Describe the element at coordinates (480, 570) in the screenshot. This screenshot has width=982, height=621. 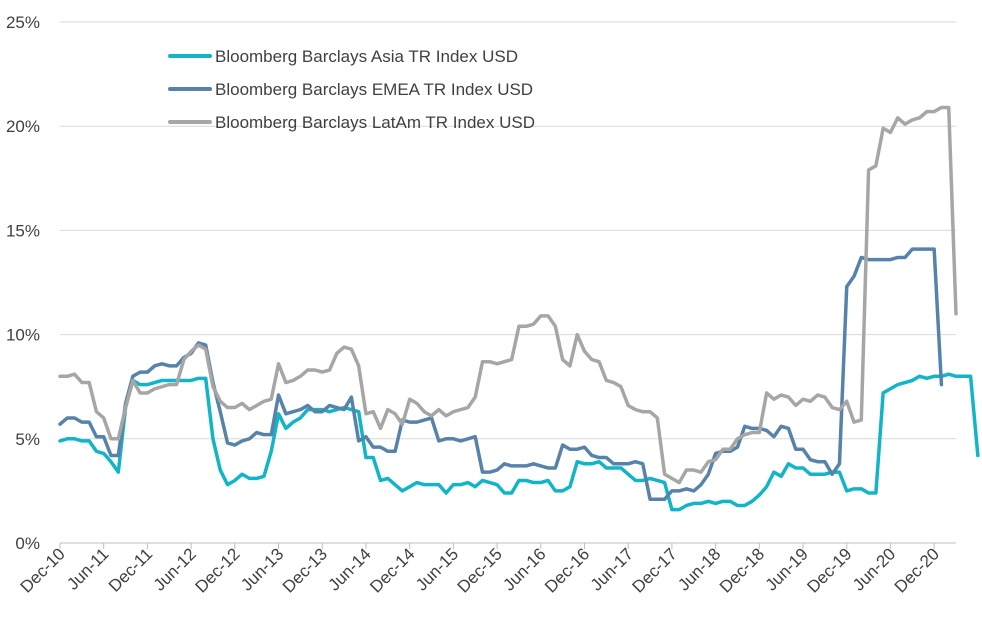
I see `x-tick-label: Dec-15` at that location.